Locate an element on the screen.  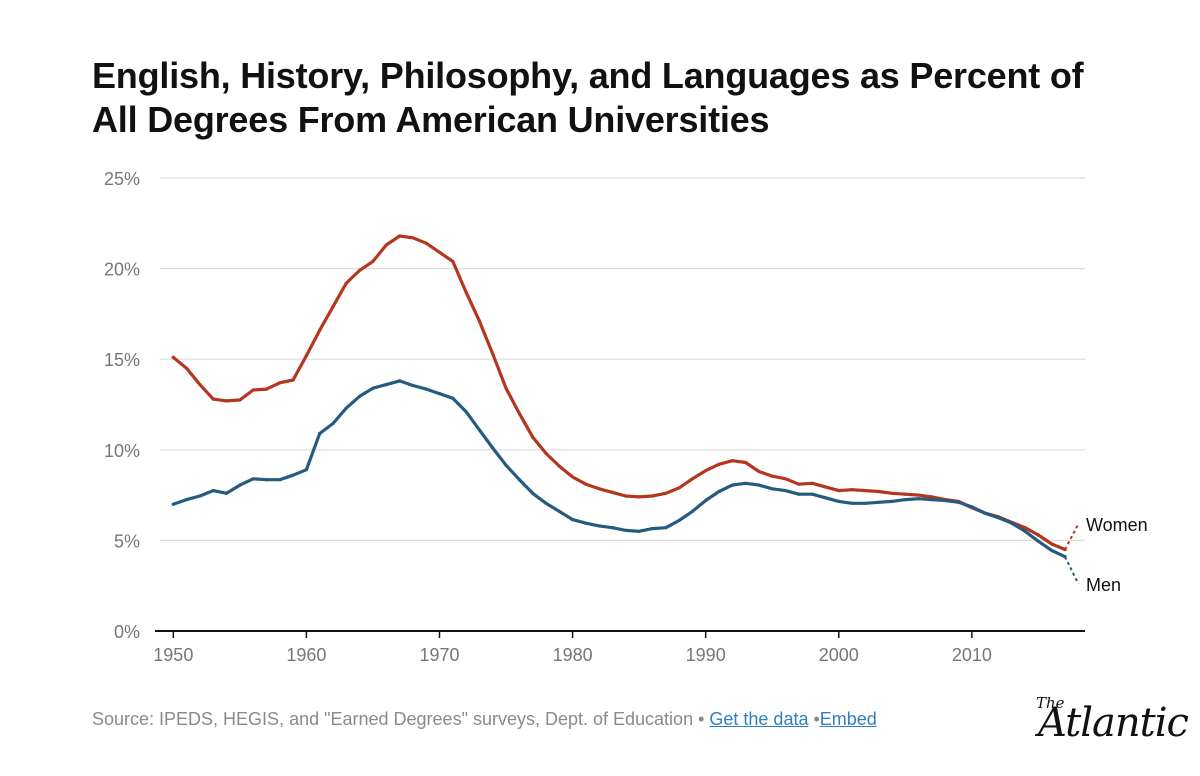
x-tick-label: 1960 is located at coordinates (306, 655).